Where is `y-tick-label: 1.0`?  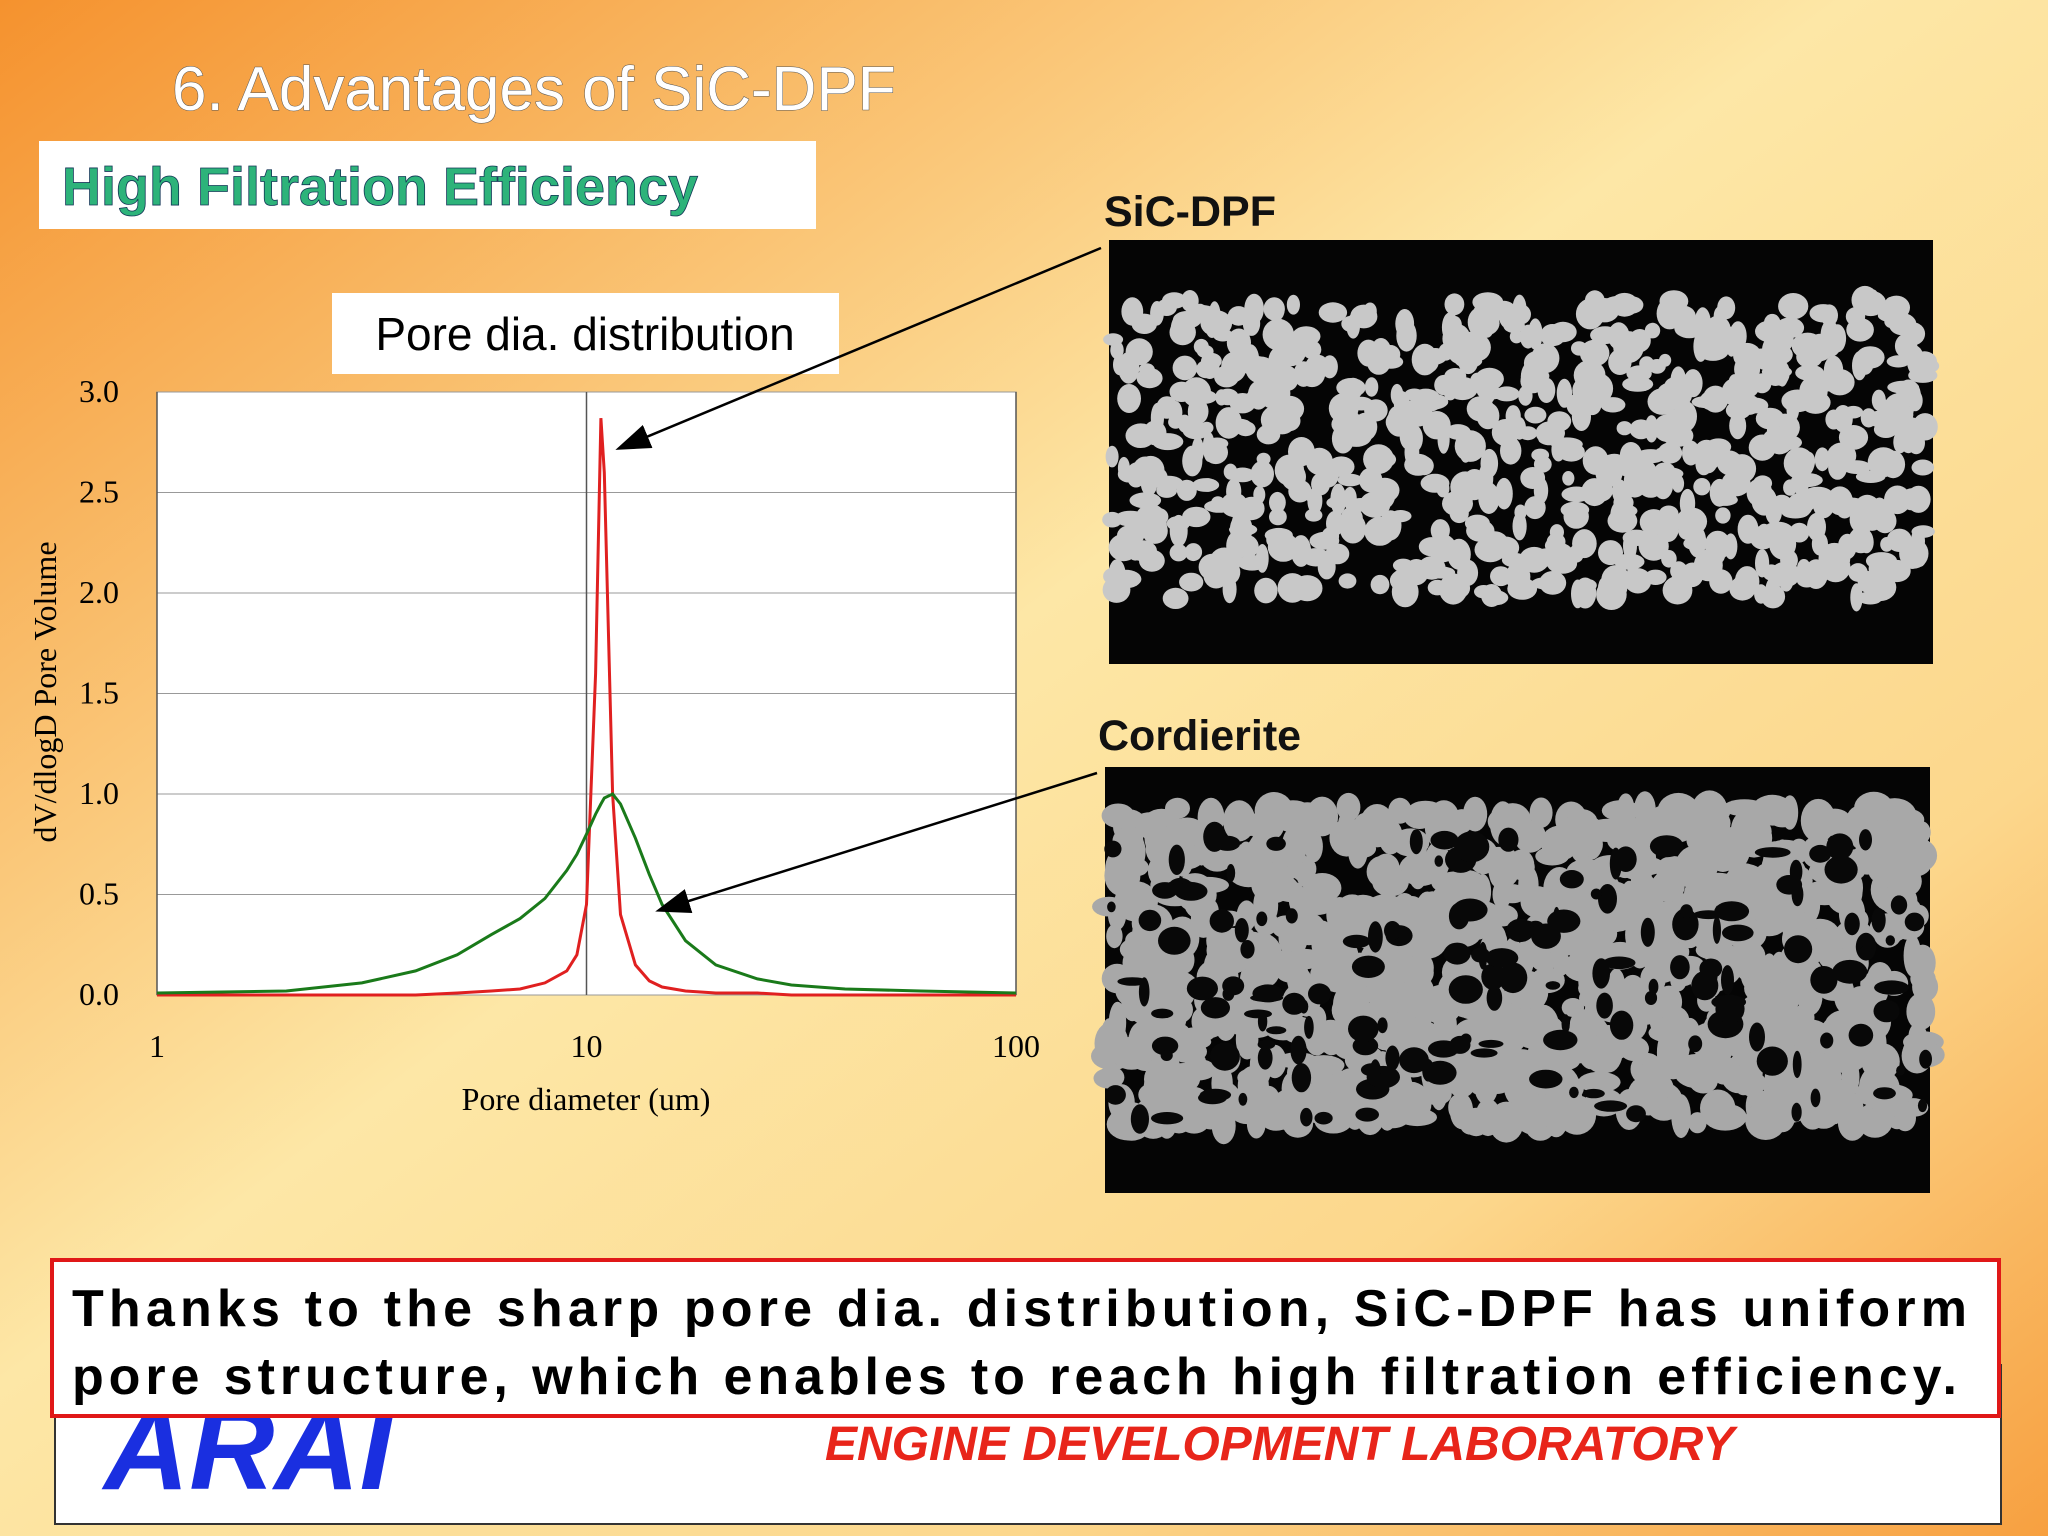
y-tick-label: 1.0 is located at coordinates (99, 793).